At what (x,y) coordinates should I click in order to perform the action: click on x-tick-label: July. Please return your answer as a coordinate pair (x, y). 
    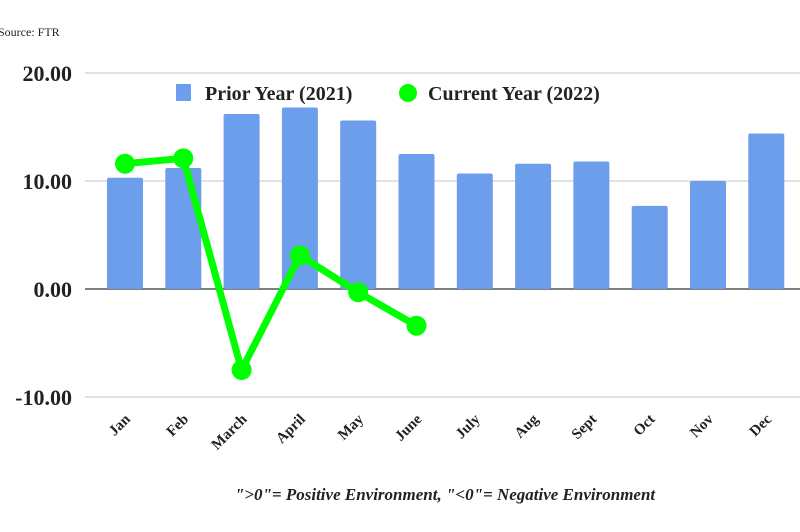
    Looking at the image, I should click on (468, 426).